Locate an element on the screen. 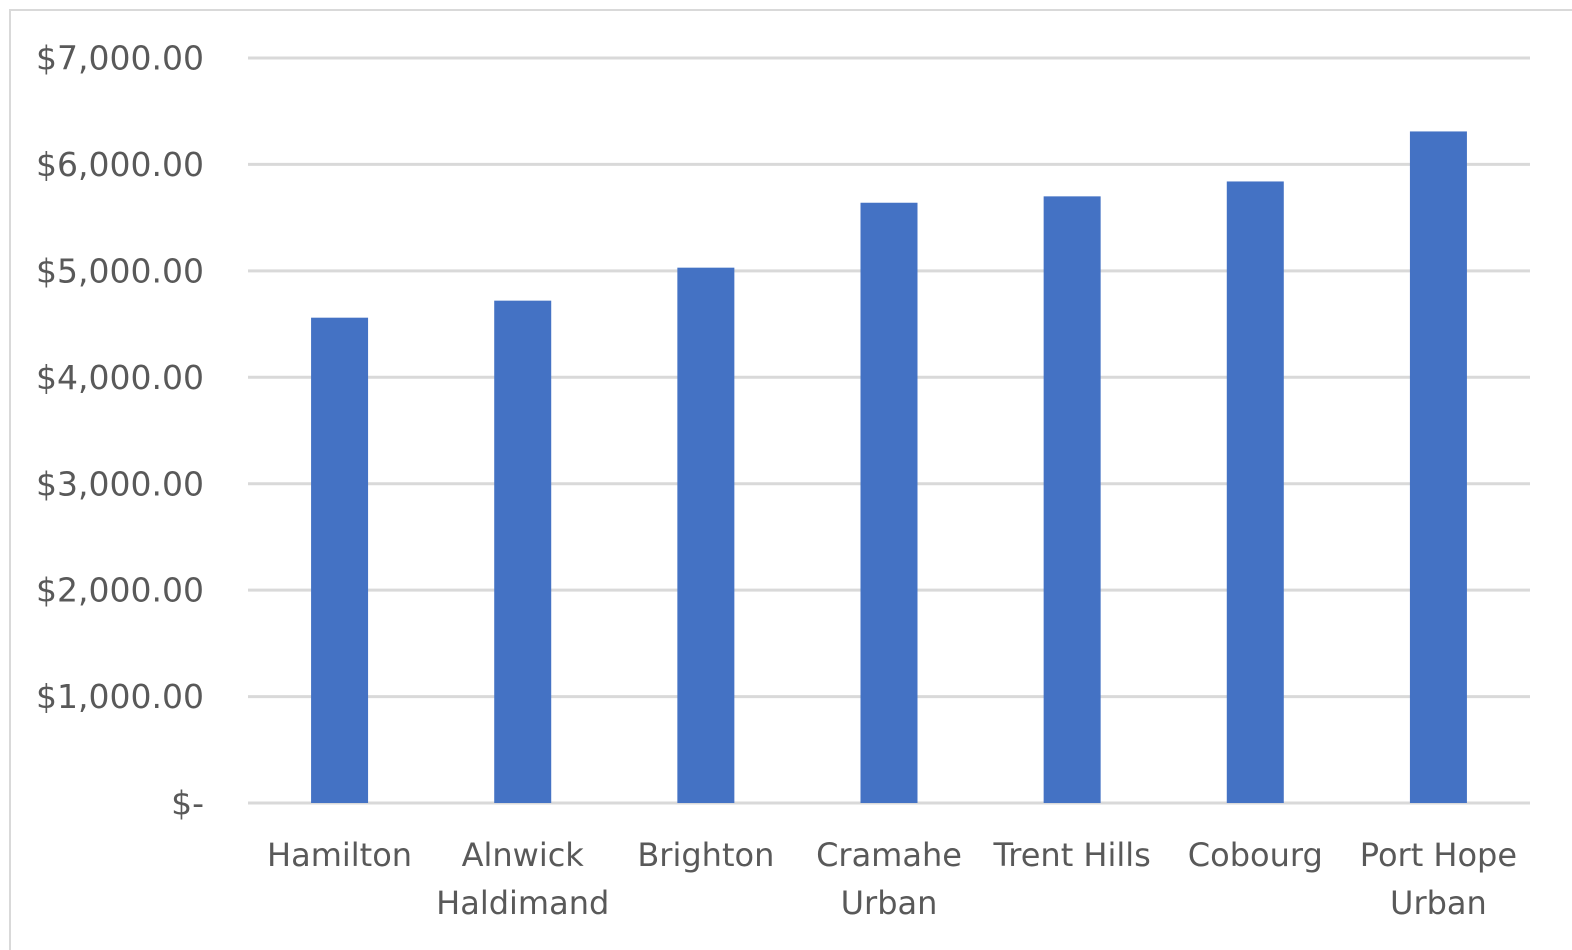 The height and width of the screenshot is (950, 1572). y-tick-label: $1,000.00 is located at coordinates (120, 696).